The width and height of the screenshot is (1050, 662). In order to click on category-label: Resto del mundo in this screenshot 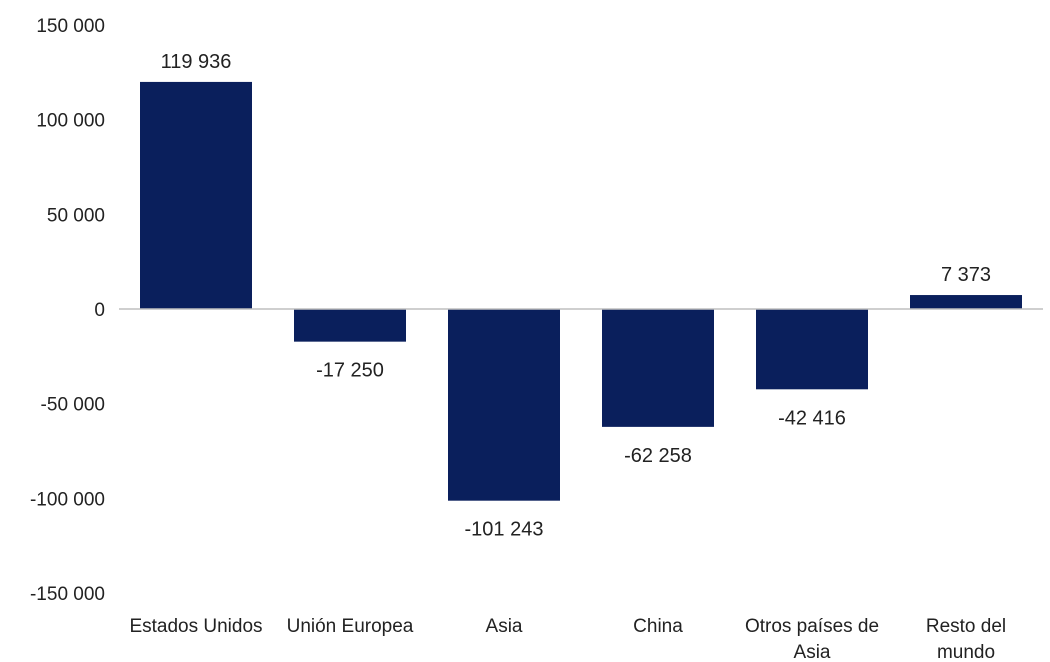, I will do `click(966, 639)`.